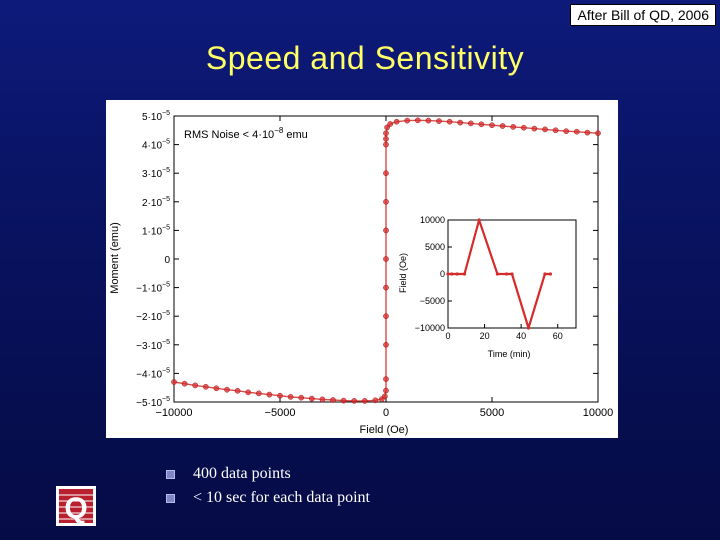 The height and width of the screenshot is (540, 720). What do you see at coordinates (153, 345) in the screenshot?
I see `y-tick-label: −3·10⁻⁵` at bounding box center [153, 345].